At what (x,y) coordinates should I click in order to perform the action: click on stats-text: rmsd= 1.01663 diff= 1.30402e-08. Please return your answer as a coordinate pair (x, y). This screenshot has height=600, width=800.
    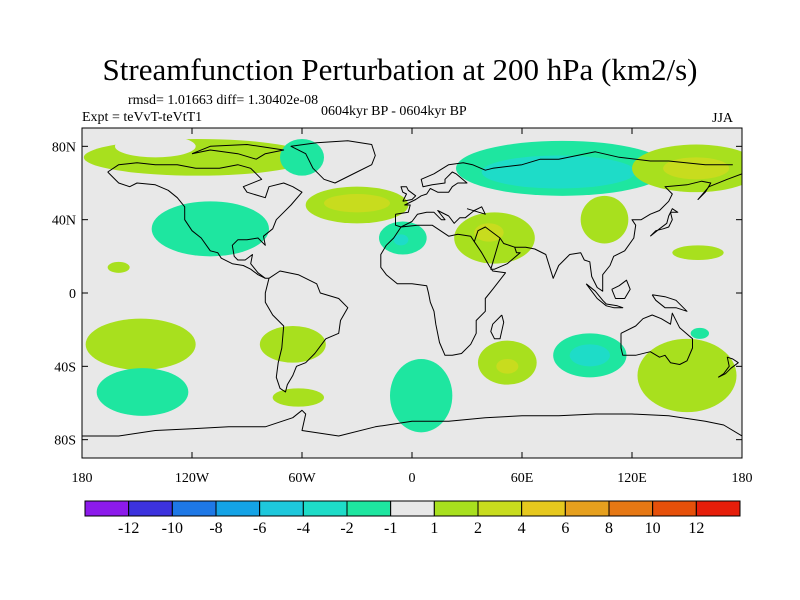
    Looking at the image, I should click on (223, 100).